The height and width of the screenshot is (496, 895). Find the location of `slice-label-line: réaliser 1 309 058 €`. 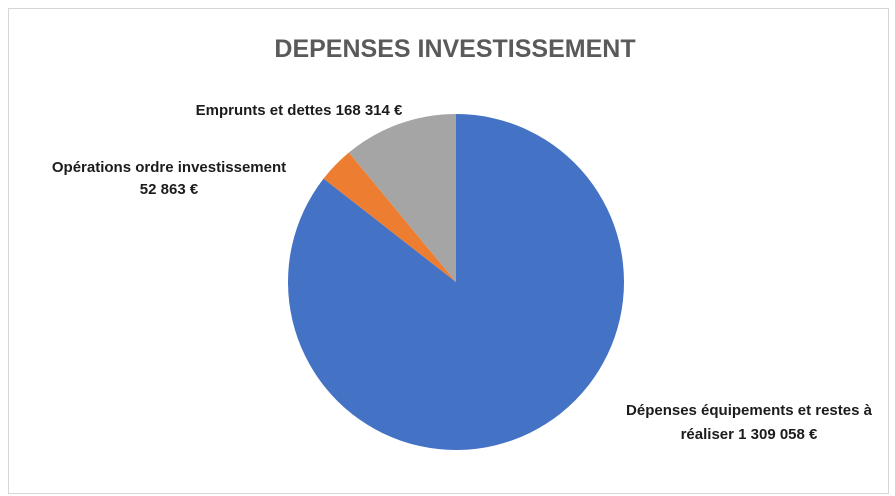

slice-label-line: réaliser 1 309 058 € is located at coordinates (749, 434).